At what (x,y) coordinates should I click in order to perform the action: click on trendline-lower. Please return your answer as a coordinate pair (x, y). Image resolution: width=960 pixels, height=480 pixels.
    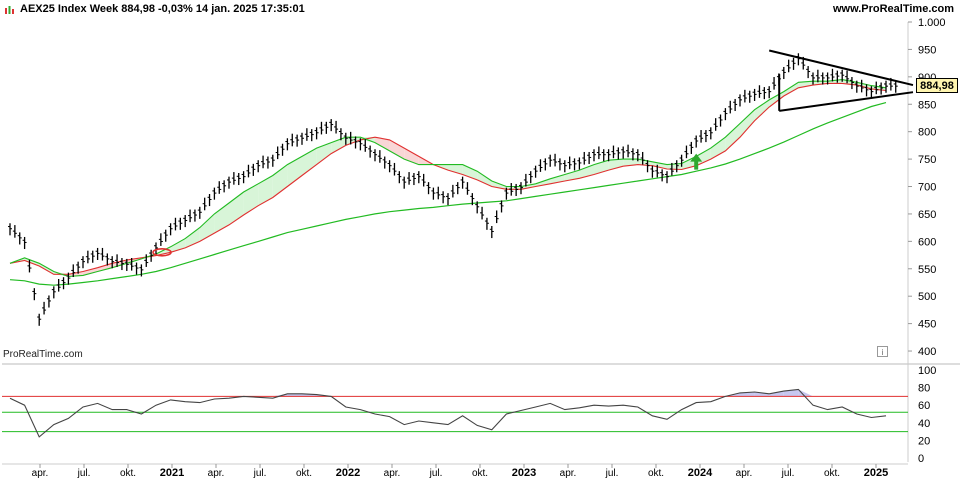
    Looking at the image, I should click on (846, 101).